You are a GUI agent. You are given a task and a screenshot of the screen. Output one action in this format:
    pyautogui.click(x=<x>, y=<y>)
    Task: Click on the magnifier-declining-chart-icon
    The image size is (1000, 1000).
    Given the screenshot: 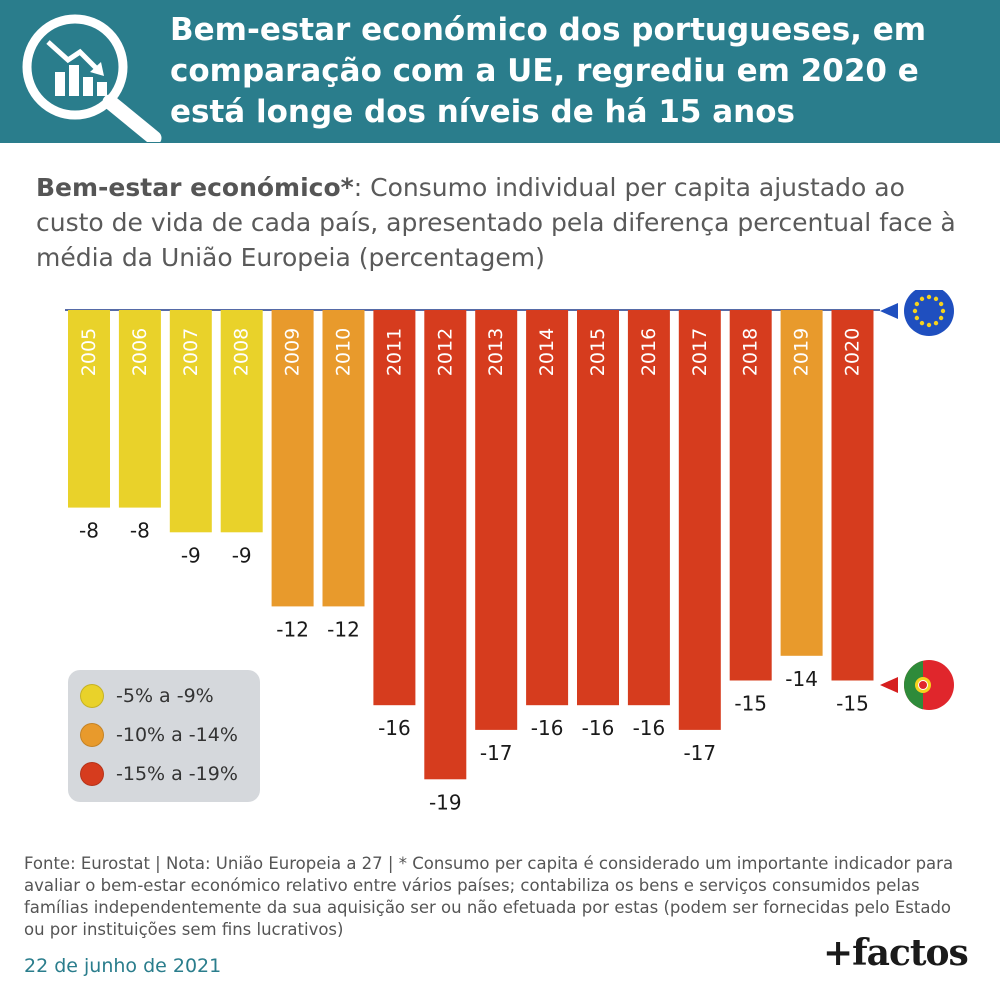 What is the action you would take?
    pyautogui.click(x=92, y=78)
    